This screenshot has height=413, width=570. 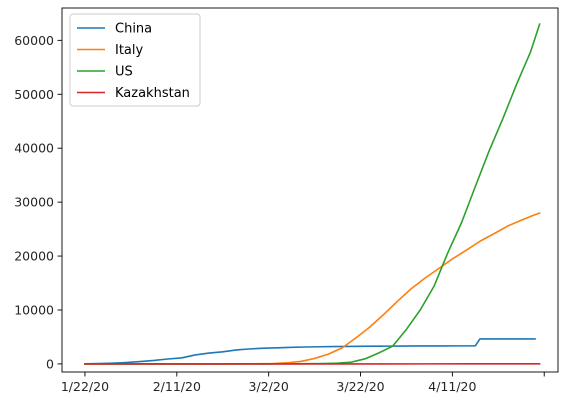 I want to click on x-tick-label: 3/22/20, so click(x=360, y=386).